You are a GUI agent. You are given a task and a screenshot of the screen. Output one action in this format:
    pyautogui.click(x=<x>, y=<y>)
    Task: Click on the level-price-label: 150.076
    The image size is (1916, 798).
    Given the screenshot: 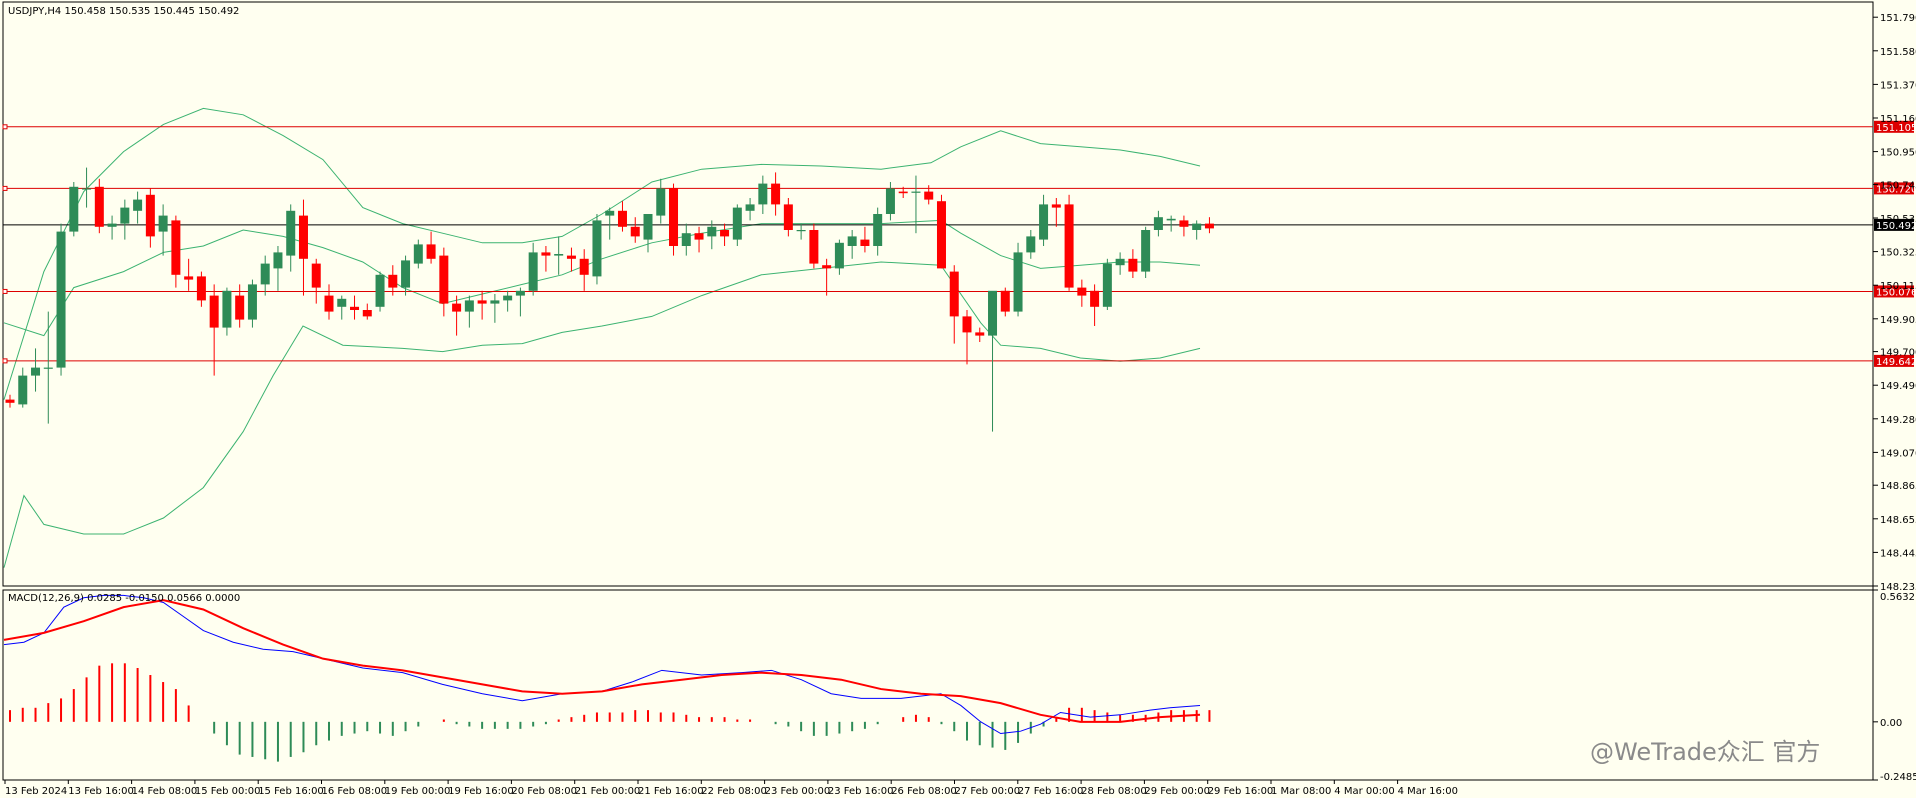 What is the action you would take?
    pyautogui.click(x=1896, y=292)
    